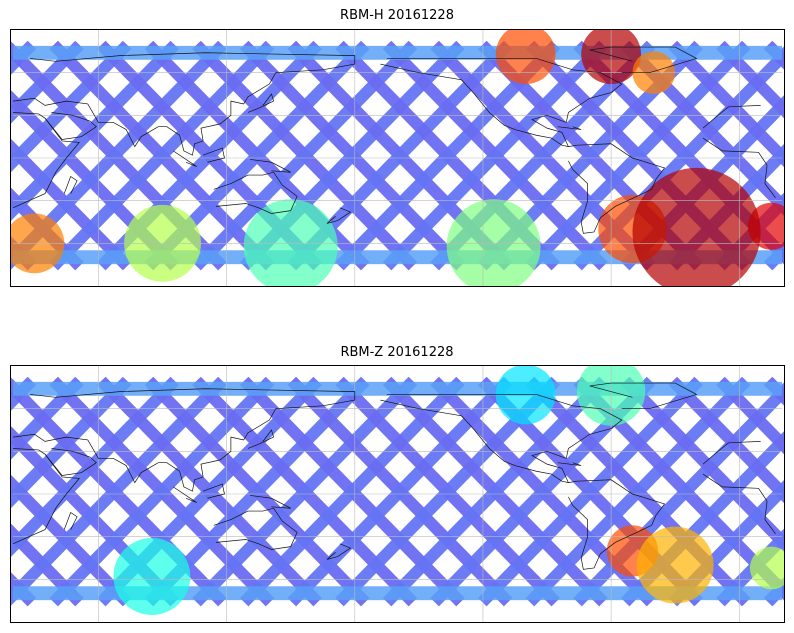 The height and width of the screenshot is (633, 794). I want to click on rbm-h-coast-borneo, so click(213, 155).